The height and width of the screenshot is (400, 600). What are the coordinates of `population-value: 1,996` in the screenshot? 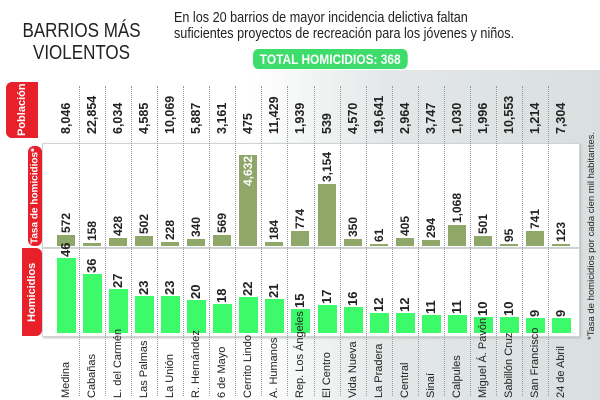 It's located at (482, 118).